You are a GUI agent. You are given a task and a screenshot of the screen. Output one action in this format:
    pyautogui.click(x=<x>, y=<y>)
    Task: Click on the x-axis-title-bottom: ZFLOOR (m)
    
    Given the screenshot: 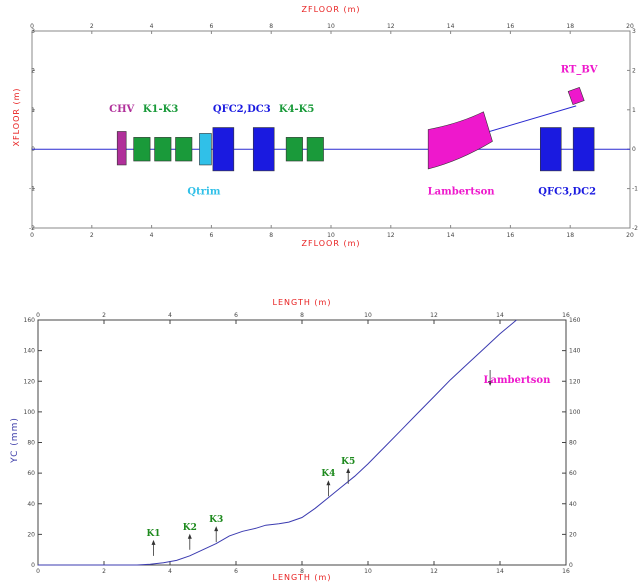 What is the action you would take?
    pyautogui.click(x=331, y=243)
    